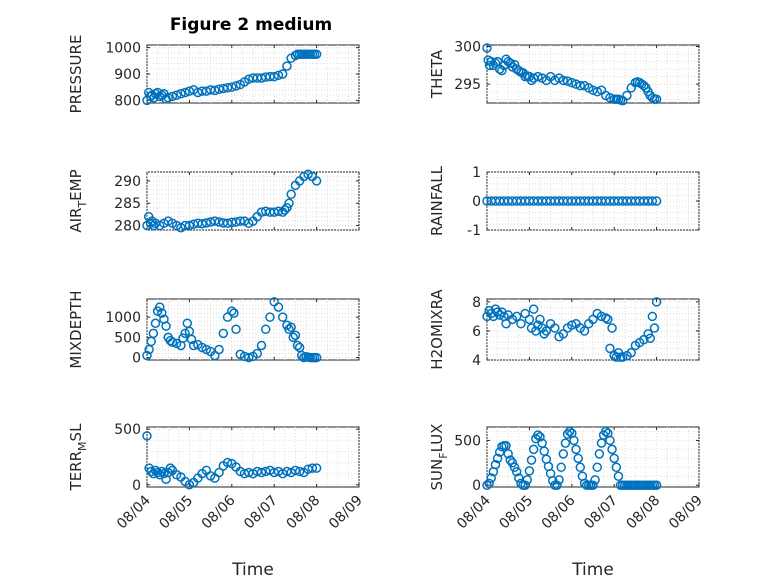 The width and height of the screenshot is (778, 583). What do you see at coordinates (253, 329) in the screenshot?
I see `mixdepth-grid` at bounding box center [253, 329].